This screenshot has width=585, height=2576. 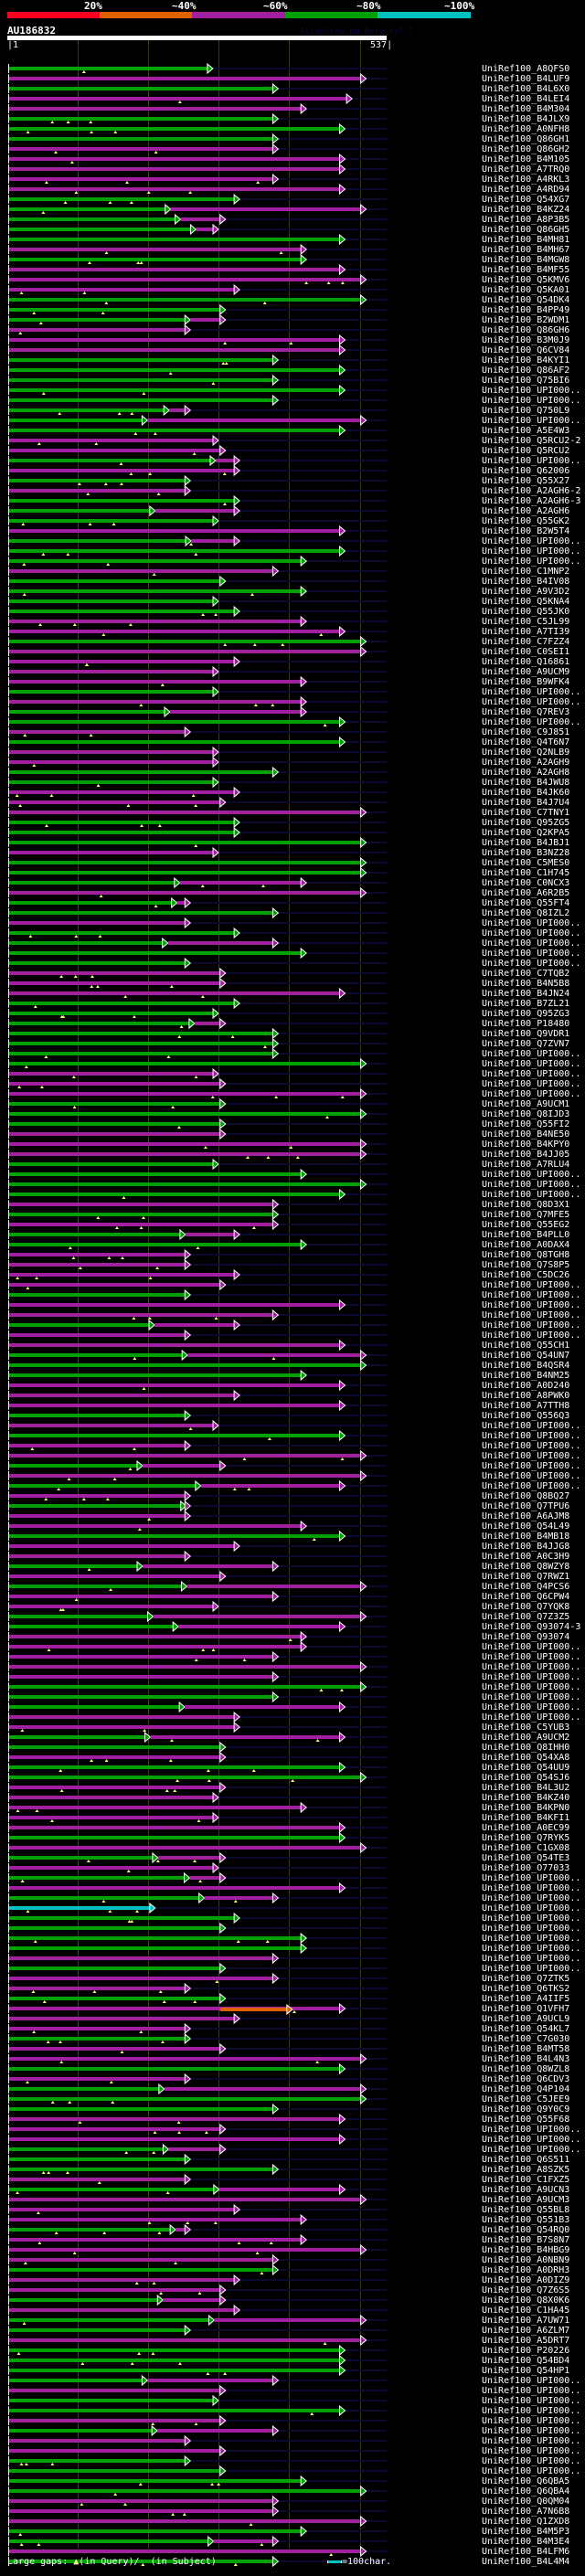 What do you see at coordinates (526, 2290) in the screenshot?
I see `hit-label: UniRef100_Q7Z6S5` at bounding box center [526, 2290].